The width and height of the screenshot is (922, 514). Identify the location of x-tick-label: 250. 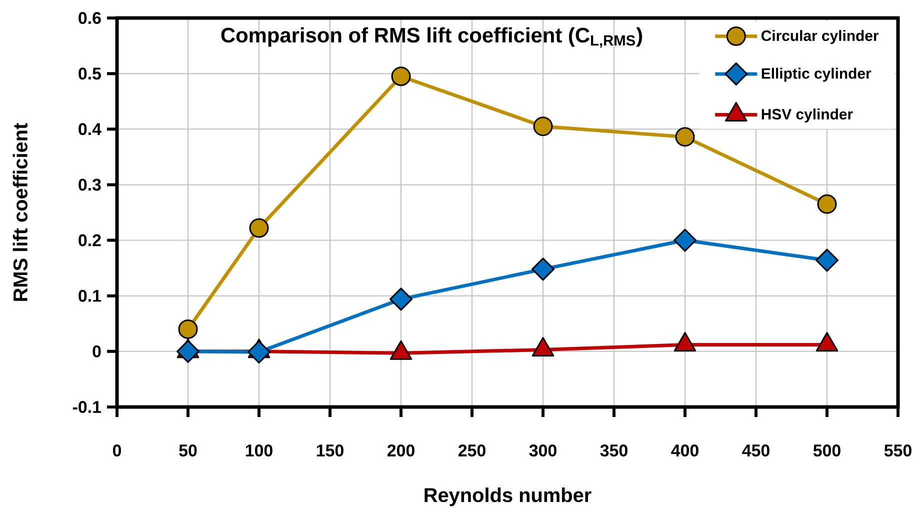
(472, 450).